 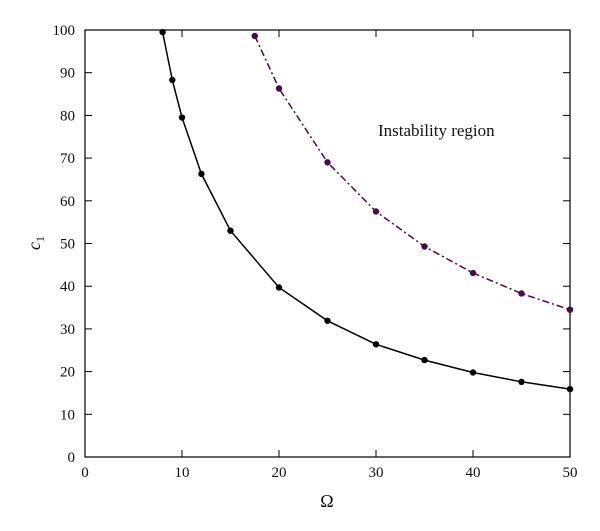 What do you see at coordinates (67, 245) in the screenshot?
I see `y-tick-label: 50` at bounding box center [67, 245].